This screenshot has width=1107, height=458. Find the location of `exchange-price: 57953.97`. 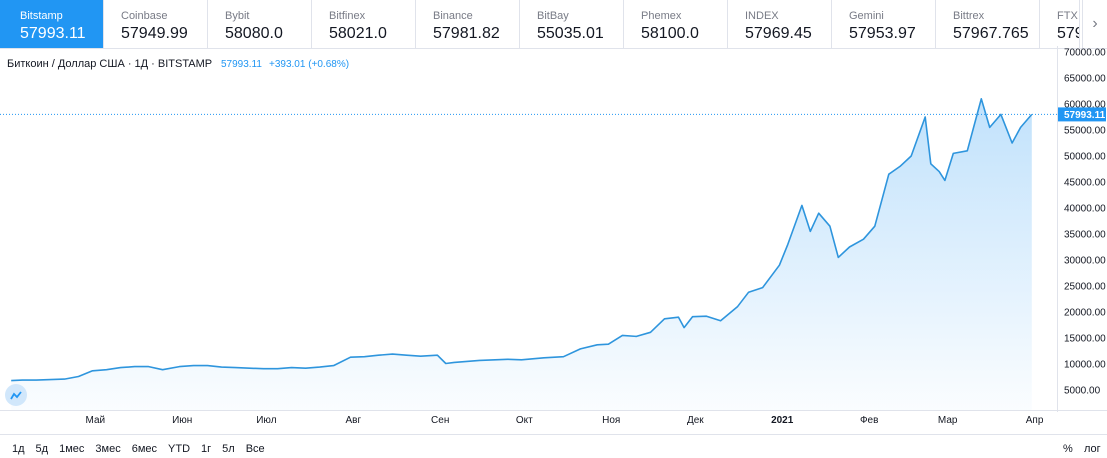

exchange-price: 57953.97 is located at coordinates (882, 33).